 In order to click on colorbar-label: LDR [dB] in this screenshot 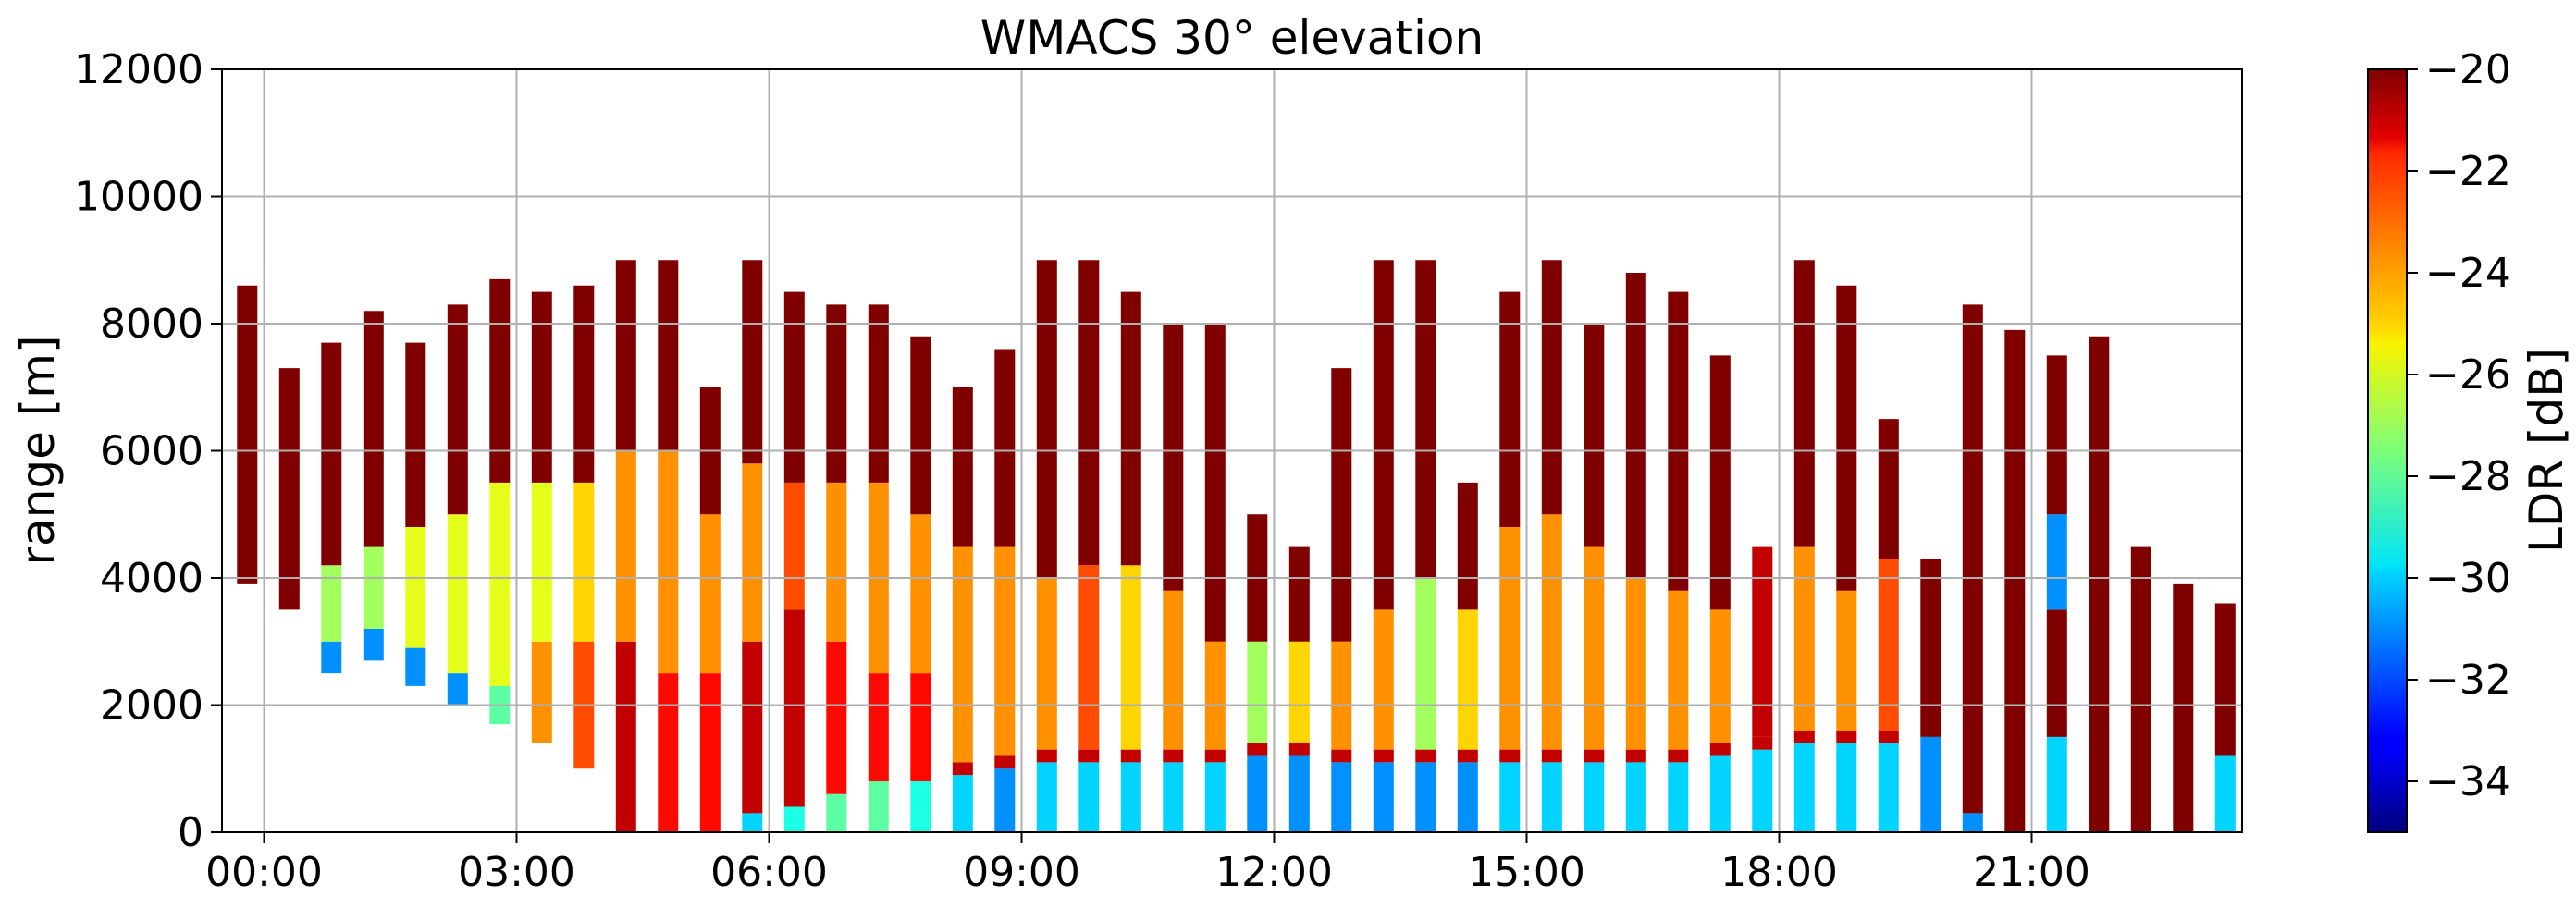, I will do `click(2546, 451)`.